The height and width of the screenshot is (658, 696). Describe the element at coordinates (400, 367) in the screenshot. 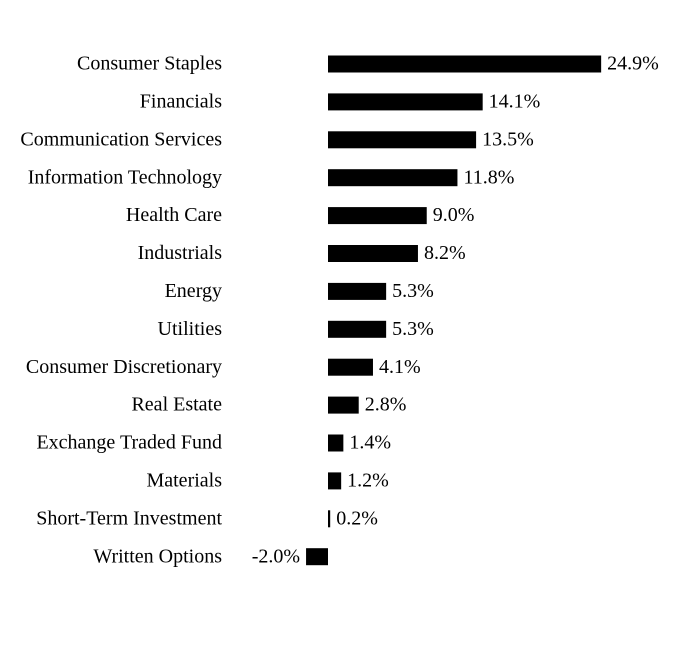

I see `value-label: 4.1%` at that location.